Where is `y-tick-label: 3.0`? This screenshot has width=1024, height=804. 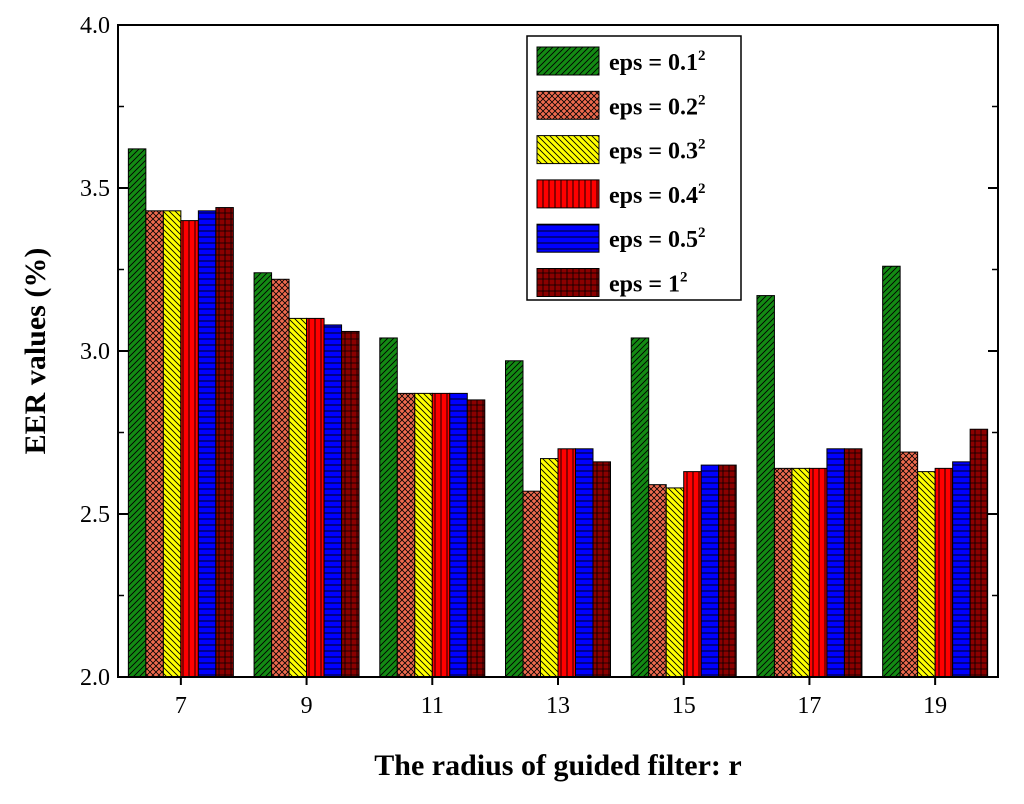 y-tick-label: 3.0 is located at coordinates (95, 352).